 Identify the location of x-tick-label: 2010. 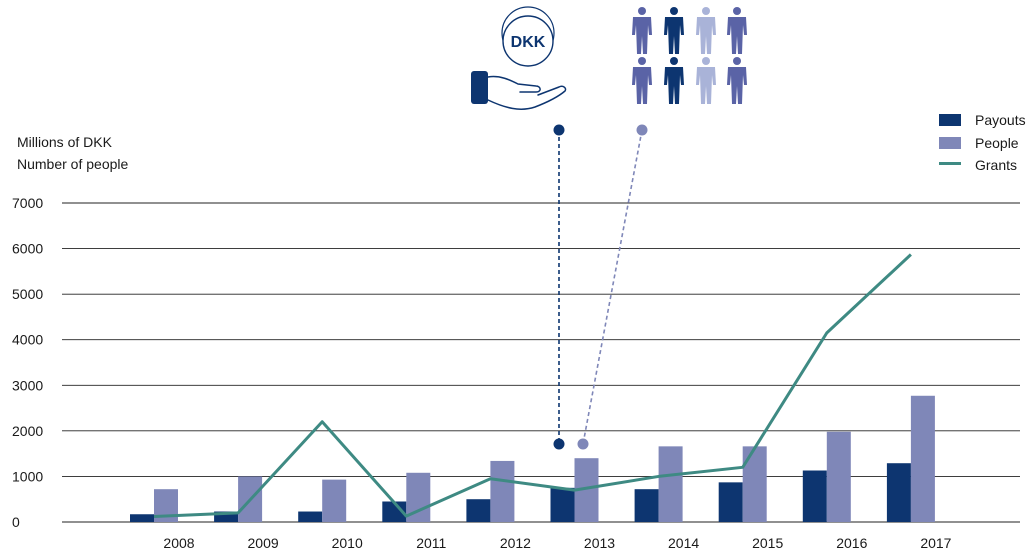
(347, 543).